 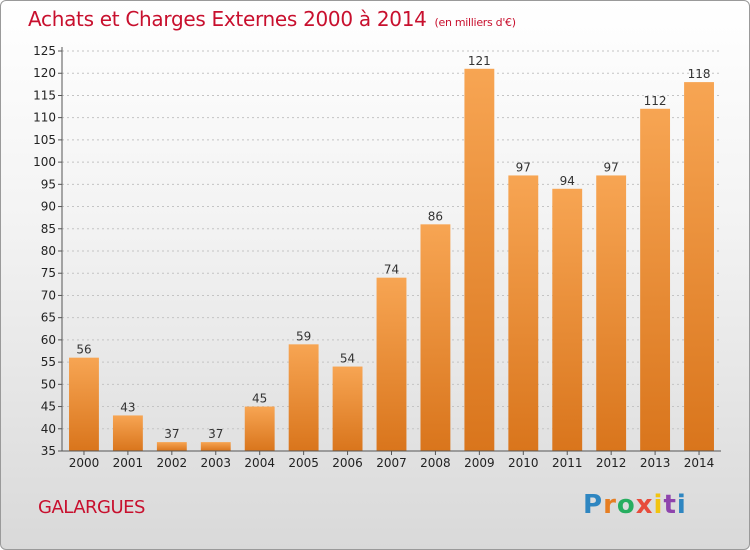 I want to click on y-tick-label: 90, so click(x=48, y=207).